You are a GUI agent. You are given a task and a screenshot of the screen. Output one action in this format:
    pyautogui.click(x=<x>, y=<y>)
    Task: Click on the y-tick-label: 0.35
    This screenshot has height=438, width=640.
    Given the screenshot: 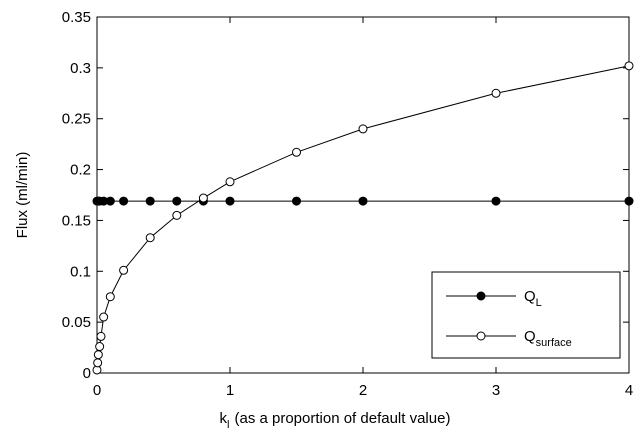 What is the action you would take?
    pyautogui.click(x=76, y=17)
    